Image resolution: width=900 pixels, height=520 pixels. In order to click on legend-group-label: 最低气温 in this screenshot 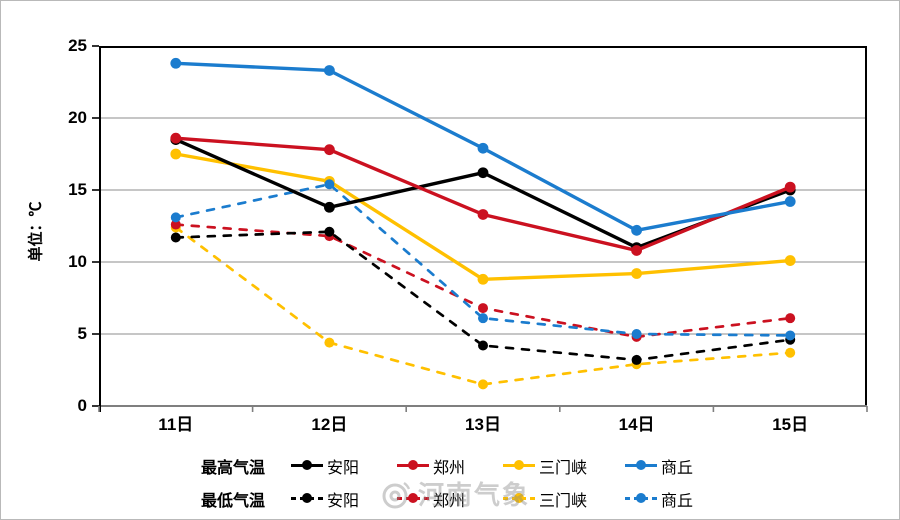, I will do `click(233, 501)`.